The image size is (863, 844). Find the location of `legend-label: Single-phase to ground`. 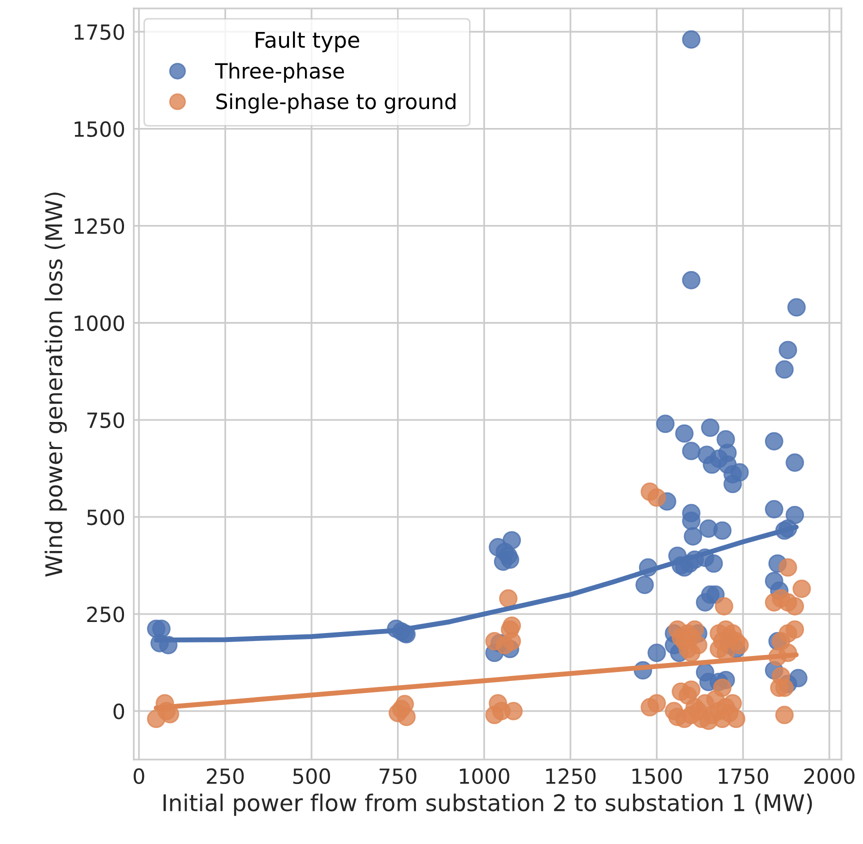

legend-label: Single-phase to ground is located at coordinates (336, 103).